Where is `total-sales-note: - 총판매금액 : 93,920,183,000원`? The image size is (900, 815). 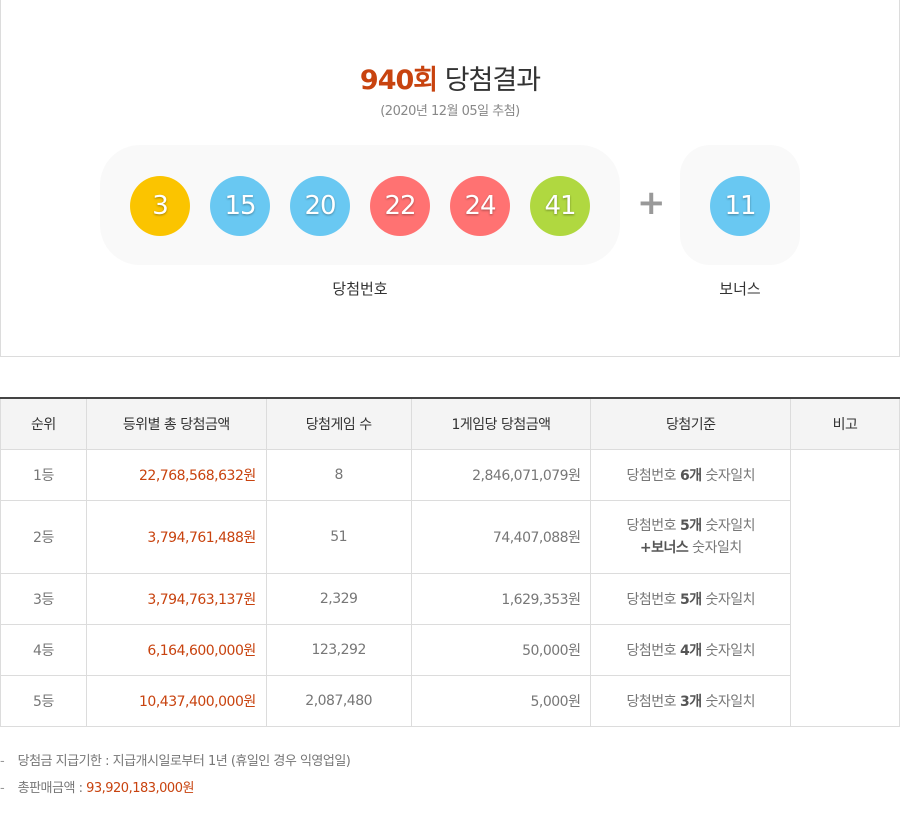
total-sales-note: - 총판매금액 : 93,920,183,000원 is located at coordinates (175, 792).